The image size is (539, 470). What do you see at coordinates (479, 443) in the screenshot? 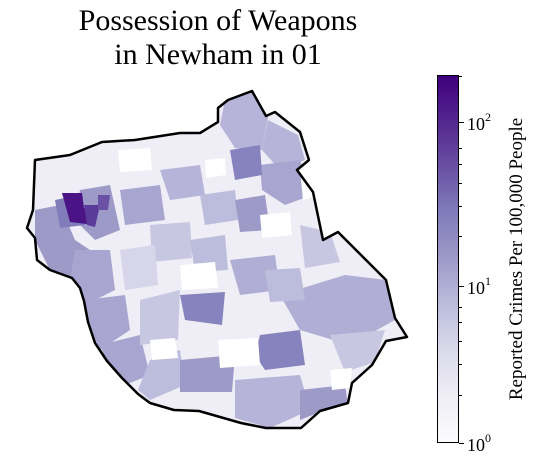
I see `colorbar-ticklabel-1: 10⁰` at bounding box center [479, 443].